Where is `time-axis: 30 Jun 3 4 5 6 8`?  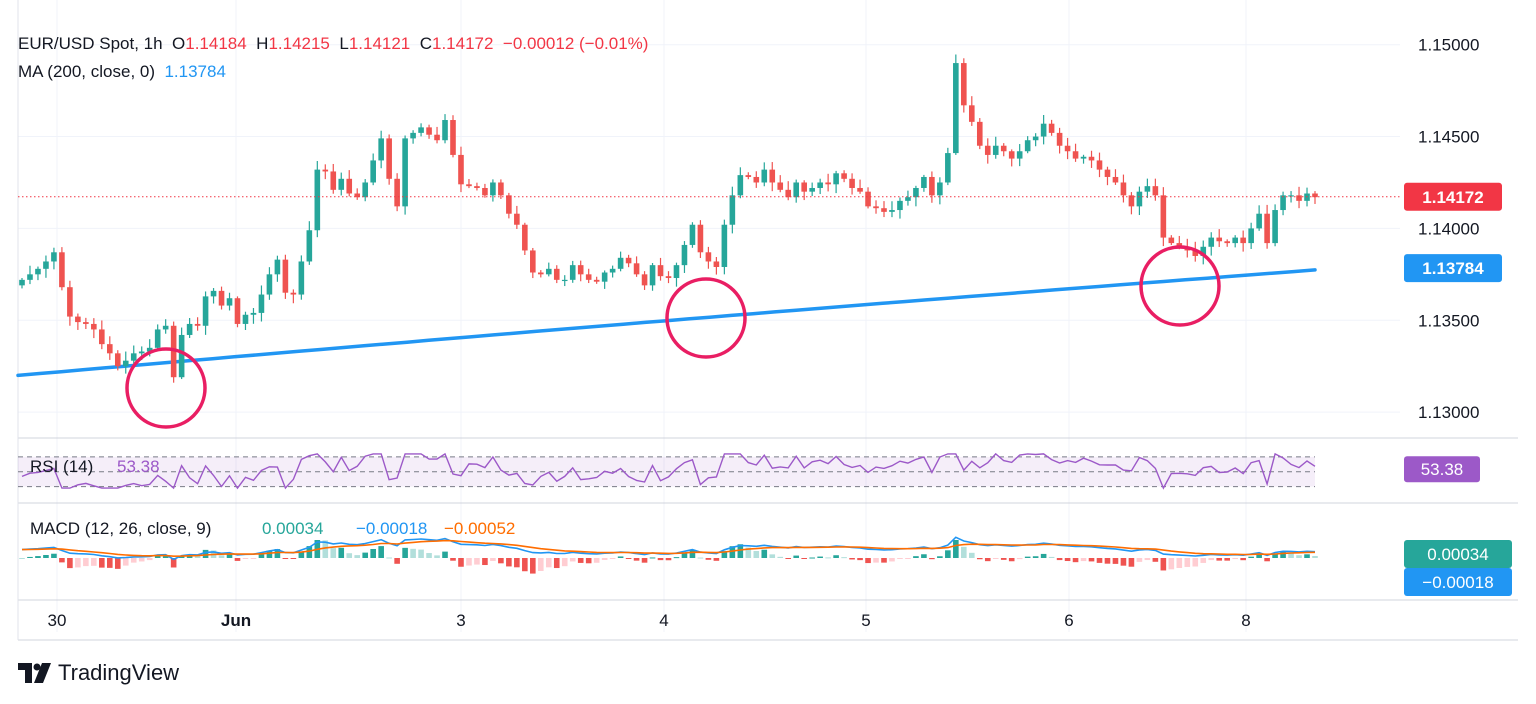
time-axis: 30 Jun 3 4 5 6 8 is located at coordinates (649, 620).